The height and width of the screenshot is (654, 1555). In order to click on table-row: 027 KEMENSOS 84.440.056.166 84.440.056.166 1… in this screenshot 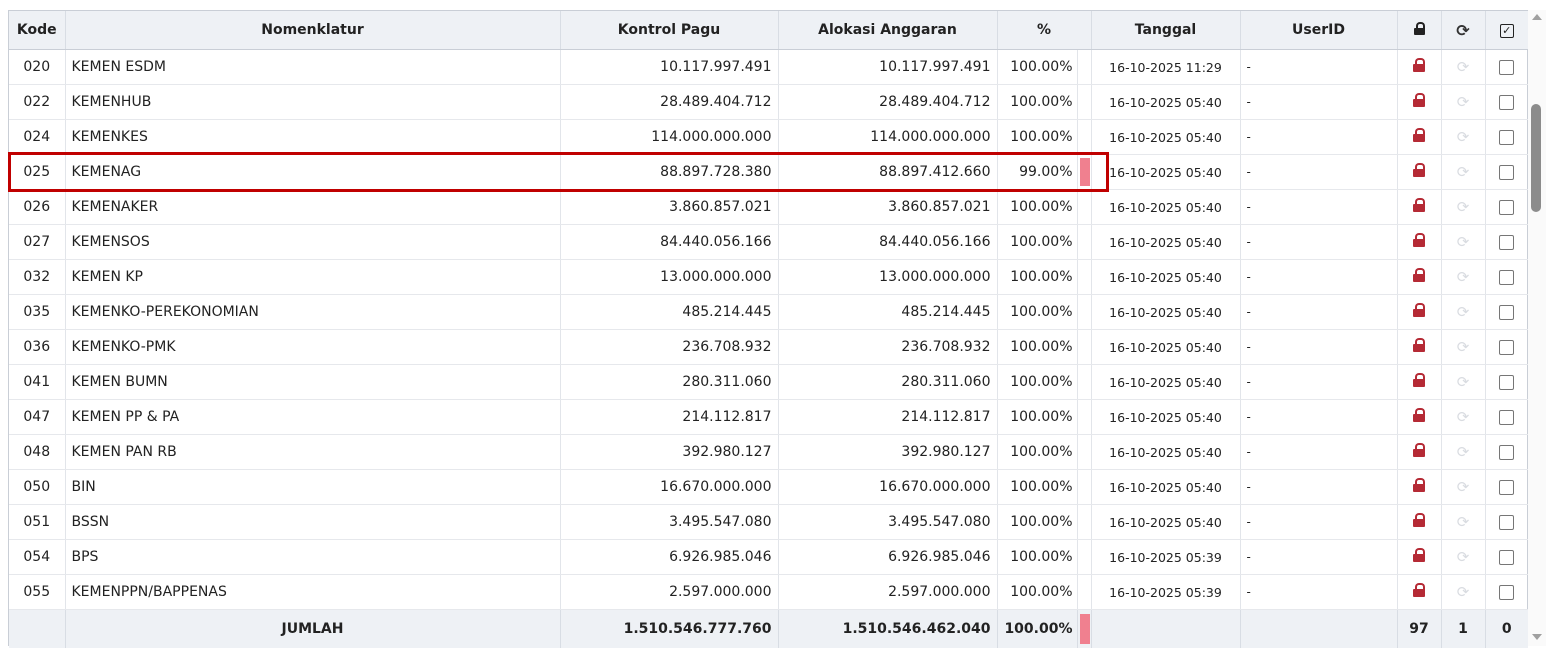, I will do `click(768, 242)`.